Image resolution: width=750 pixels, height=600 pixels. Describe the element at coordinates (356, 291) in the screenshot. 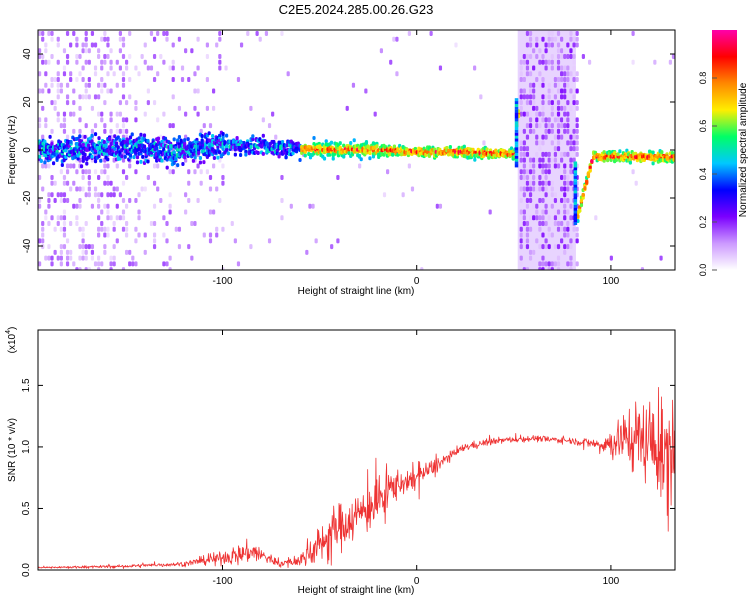

I see `spectrogram-x-label: Height of straight line (km)` at that location.